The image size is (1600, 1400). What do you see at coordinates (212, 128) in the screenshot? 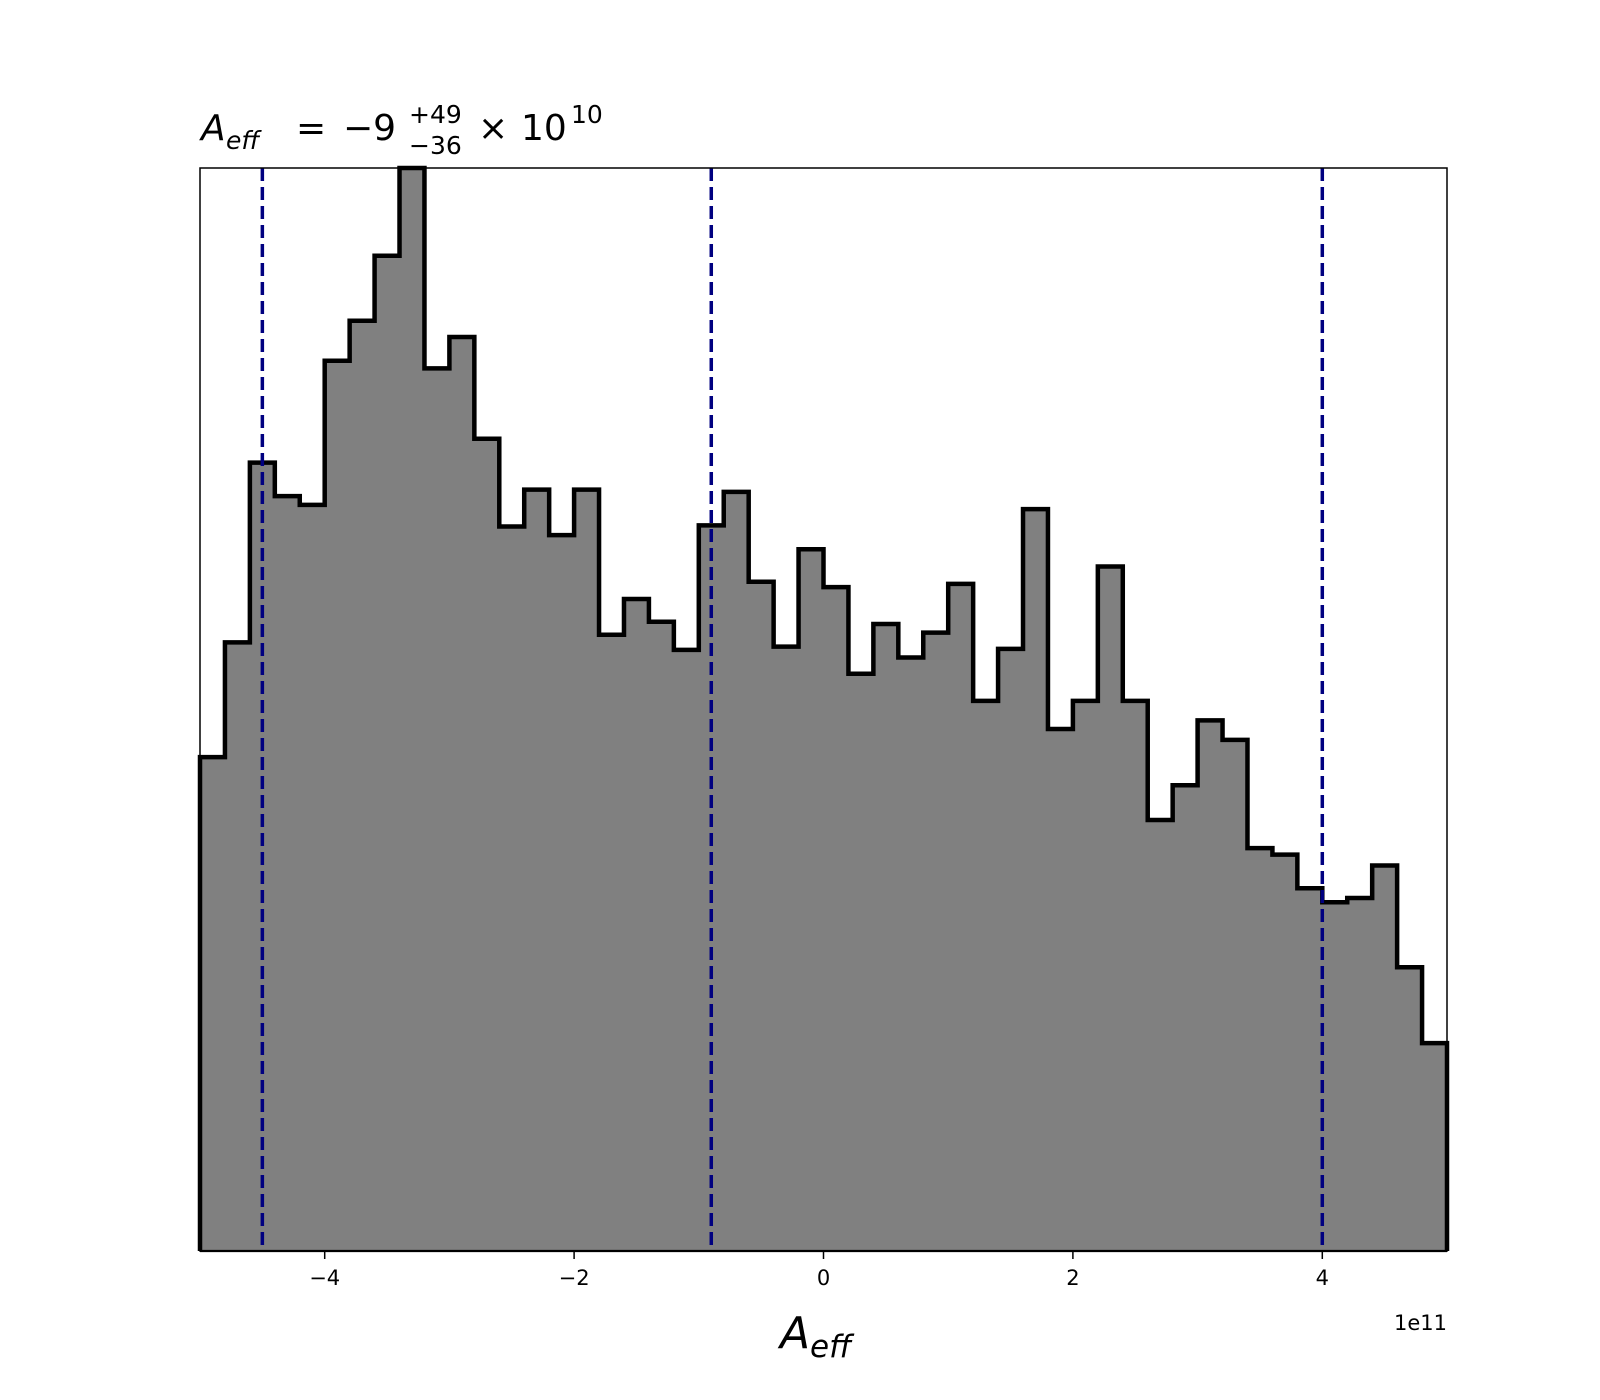
I see `title-symbol: A` at bounding box center [212, 128].